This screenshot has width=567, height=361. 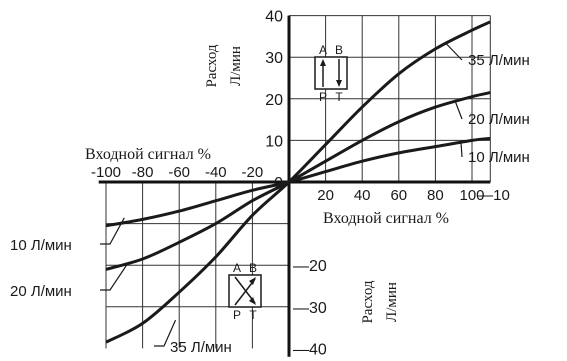 I want to click on x-tick-label-neg: -40, so click(x=216, y=172).